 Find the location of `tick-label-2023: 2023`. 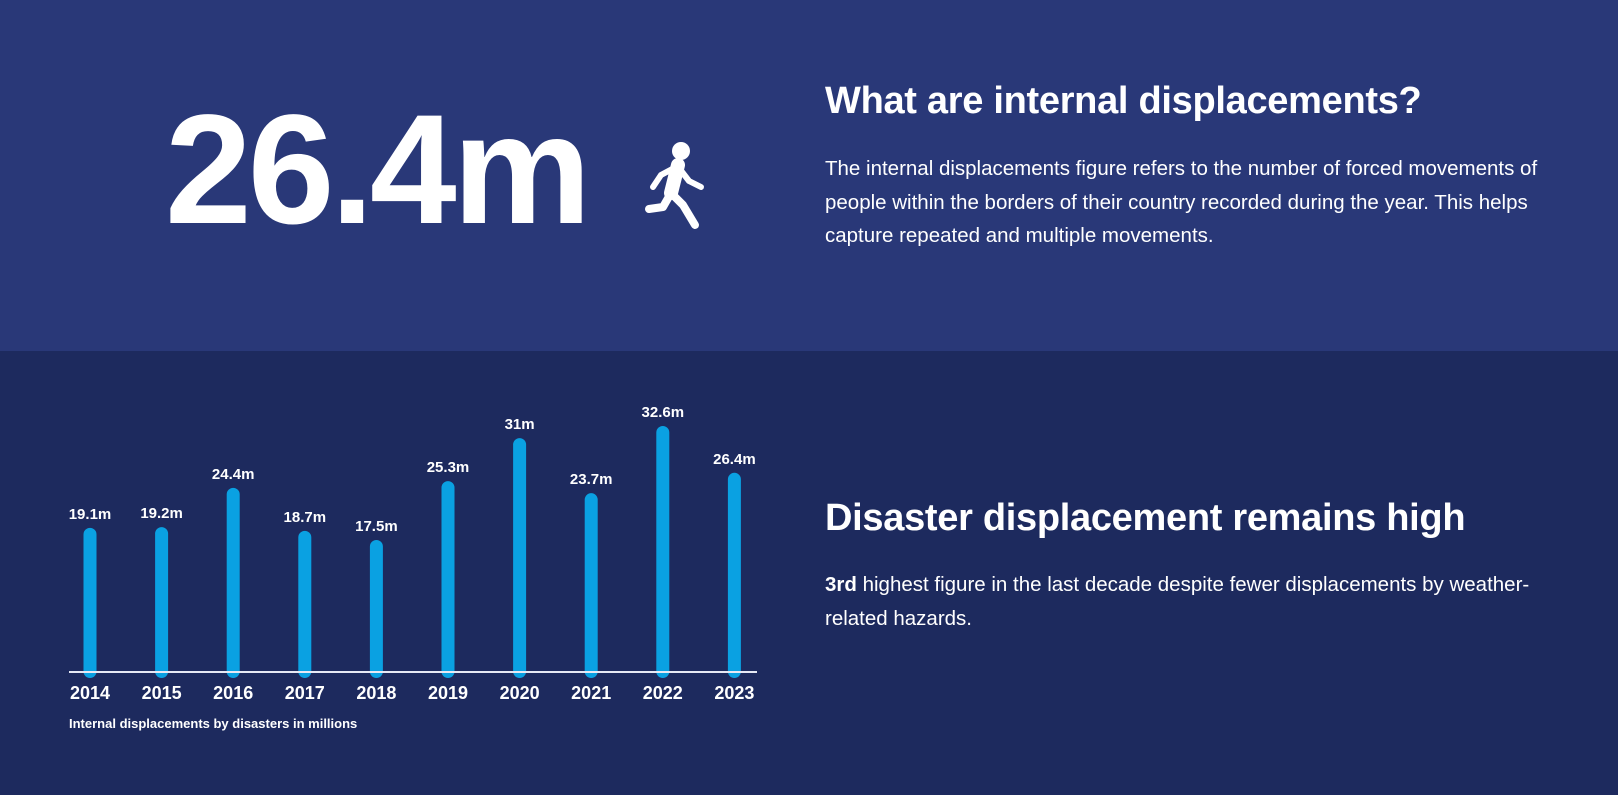

tick-label-2023: 2023 is located at coordinates (734, 693).